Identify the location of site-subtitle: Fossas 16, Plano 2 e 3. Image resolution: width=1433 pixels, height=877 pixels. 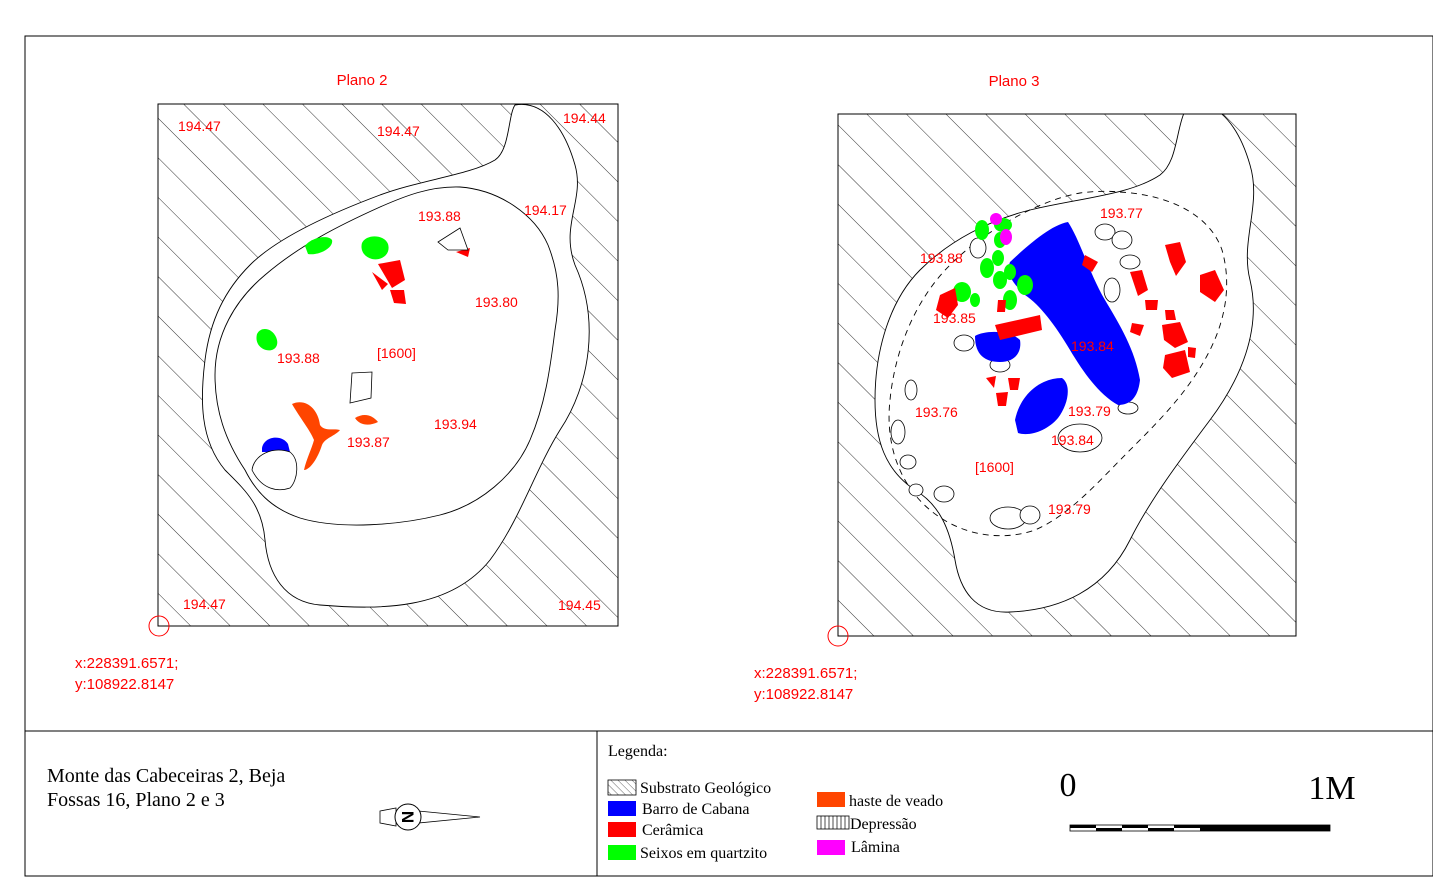
(136, 800).